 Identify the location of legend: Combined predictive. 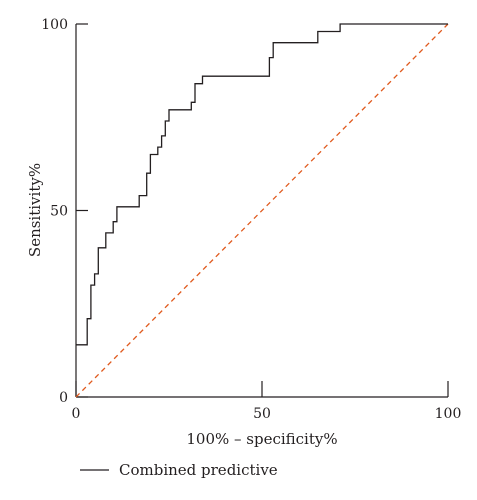
(179, 470).